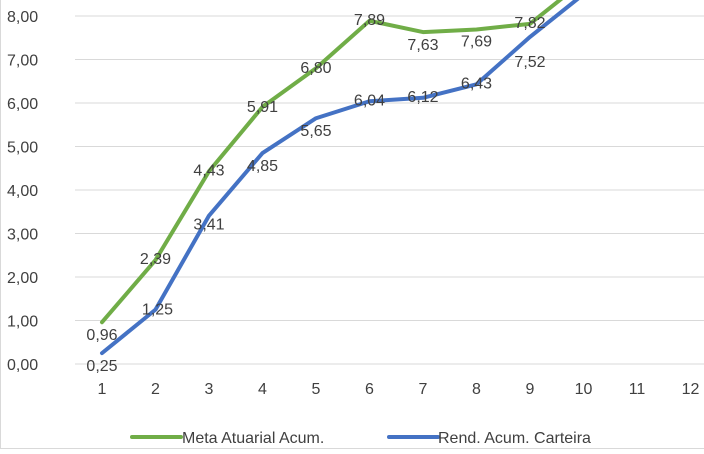 The height and width of the screenshot is (454, 704). I want to click on data-label: 3,41, so click(208, 225).